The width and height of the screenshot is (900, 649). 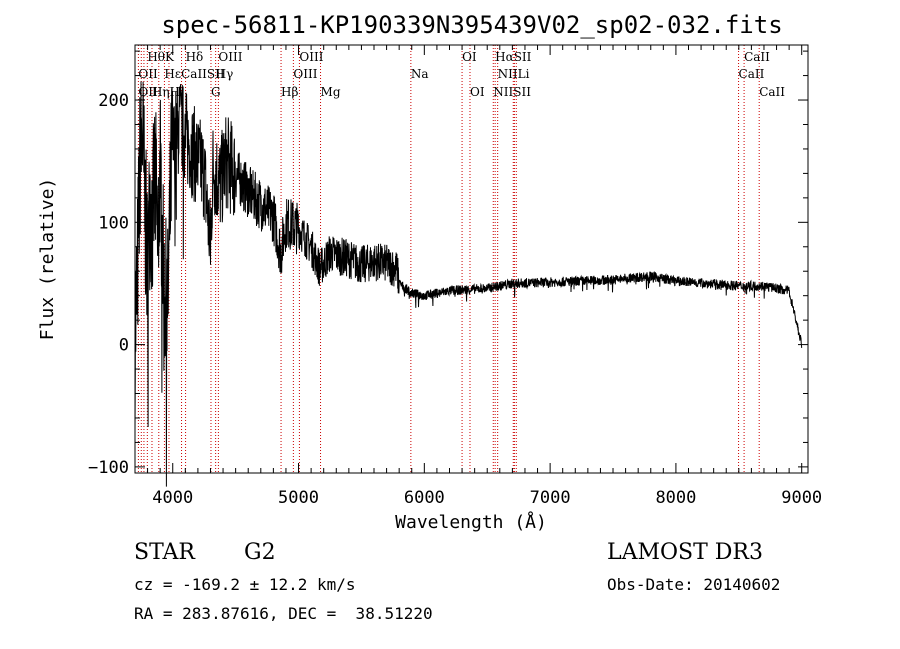 What do you see at coordinates (298, 498) in the screenshot?
I see `x-tick-label: 5000` at bounding box center [298, 498].